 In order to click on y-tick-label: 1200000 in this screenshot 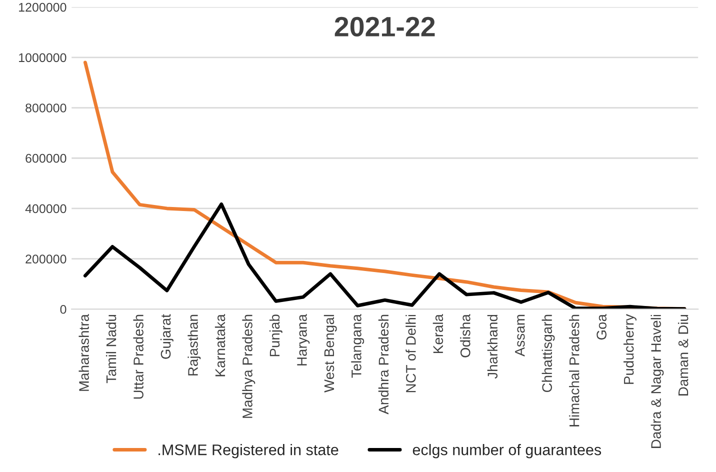, I will do `click(42, 7)`.